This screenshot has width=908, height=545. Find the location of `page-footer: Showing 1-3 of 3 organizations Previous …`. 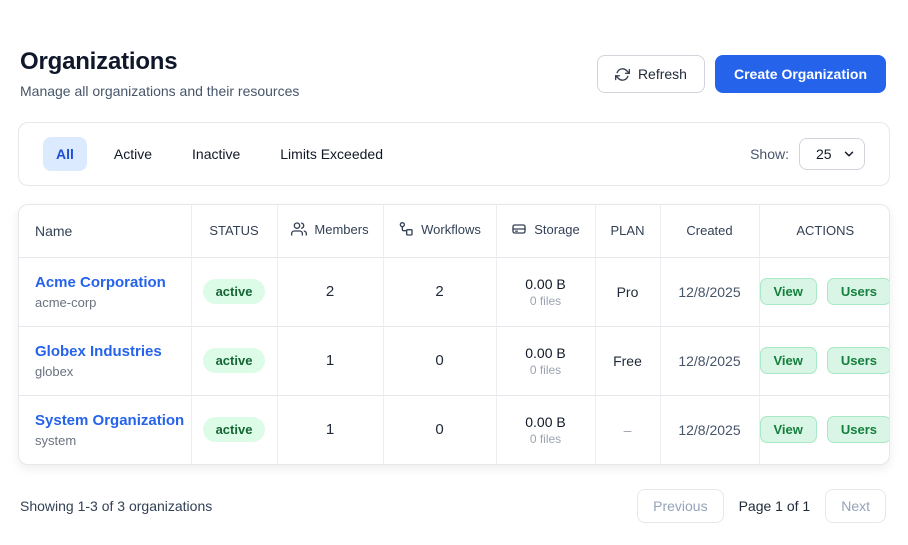

page-footer: Showing 1-3 of 3 organizations Previous … is located at coordinates (454, 494).